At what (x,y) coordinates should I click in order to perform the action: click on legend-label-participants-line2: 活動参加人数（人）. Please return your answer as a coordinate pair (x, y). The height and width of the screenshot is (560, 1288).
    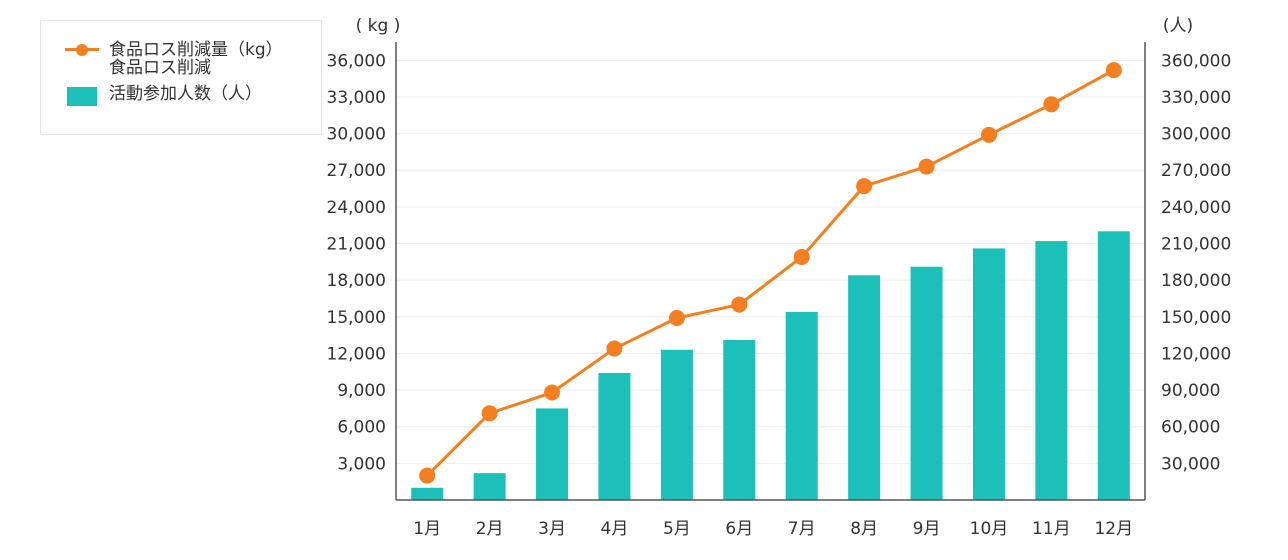
    Looking at the image, I should click on (185, 94).